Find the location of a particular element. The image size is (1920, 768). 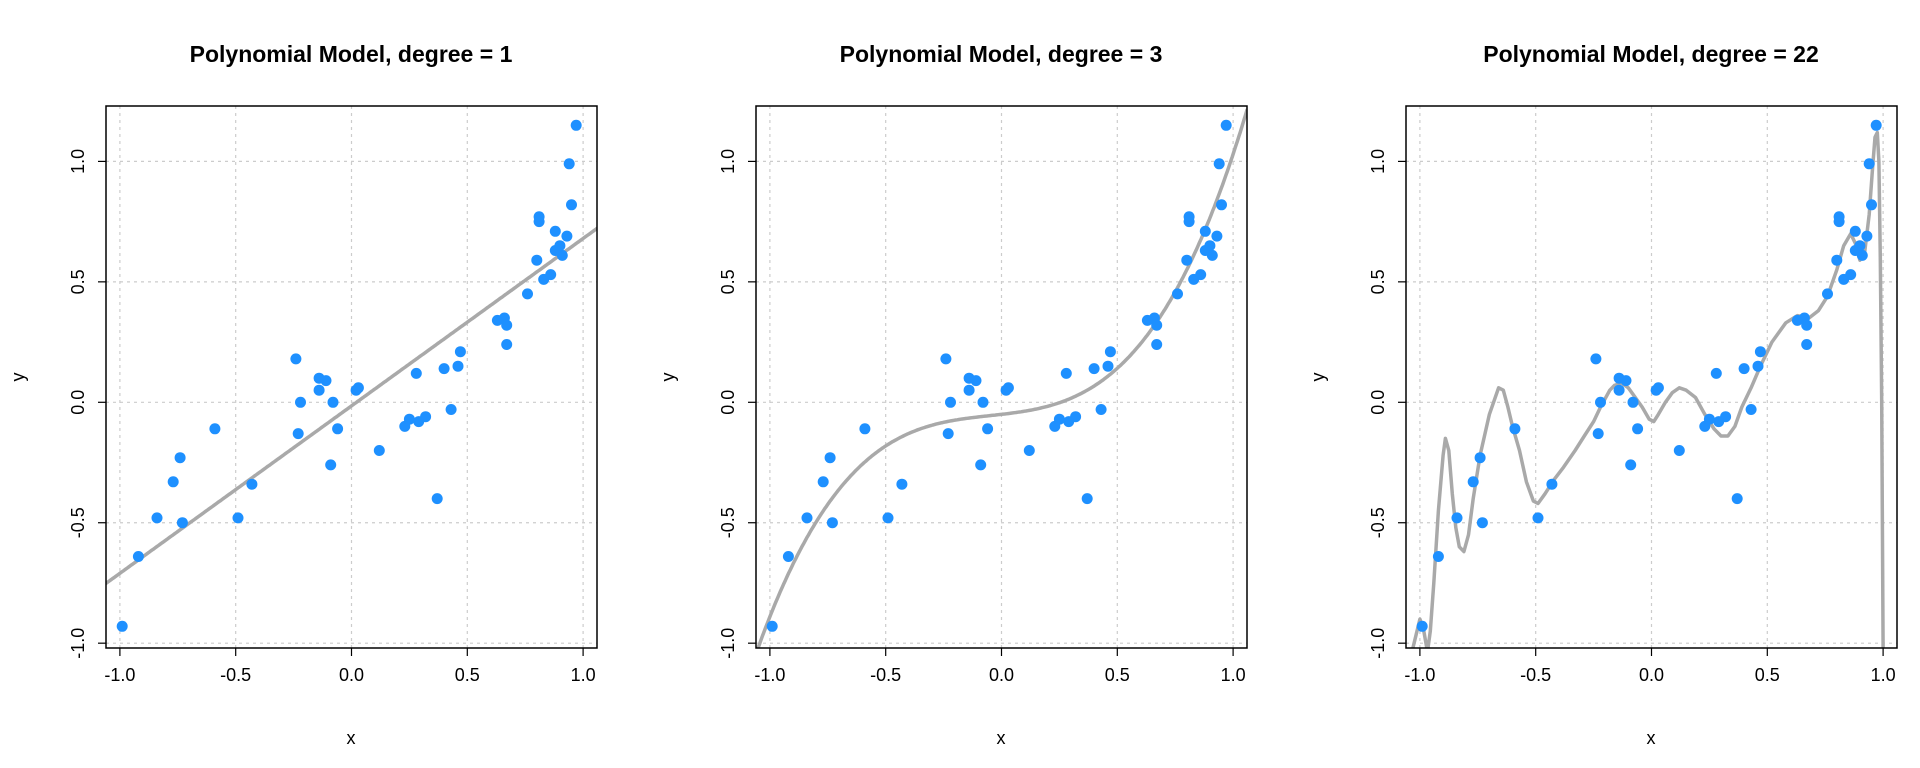

x-tick-label: 1.0 is located at coordinates (583, 675).